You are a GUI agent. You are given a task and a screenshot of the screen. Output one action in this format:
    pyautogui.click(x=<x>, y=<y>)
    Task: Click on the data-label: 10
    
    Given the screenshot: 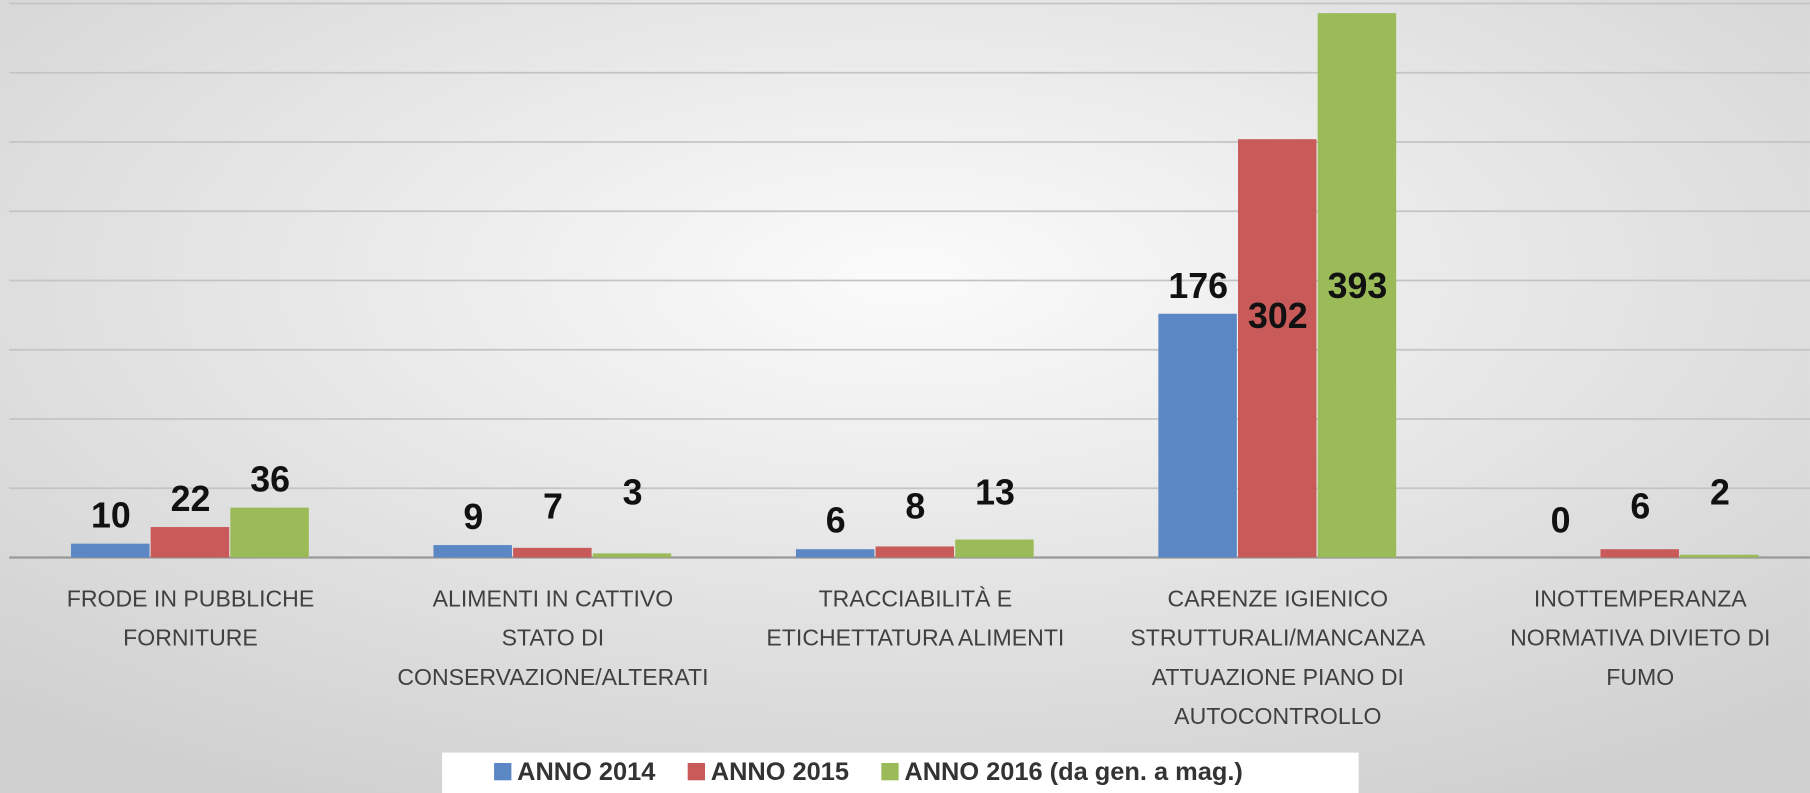 What is the action you would take?
    pyautogui.click(x=111, y=516)
    